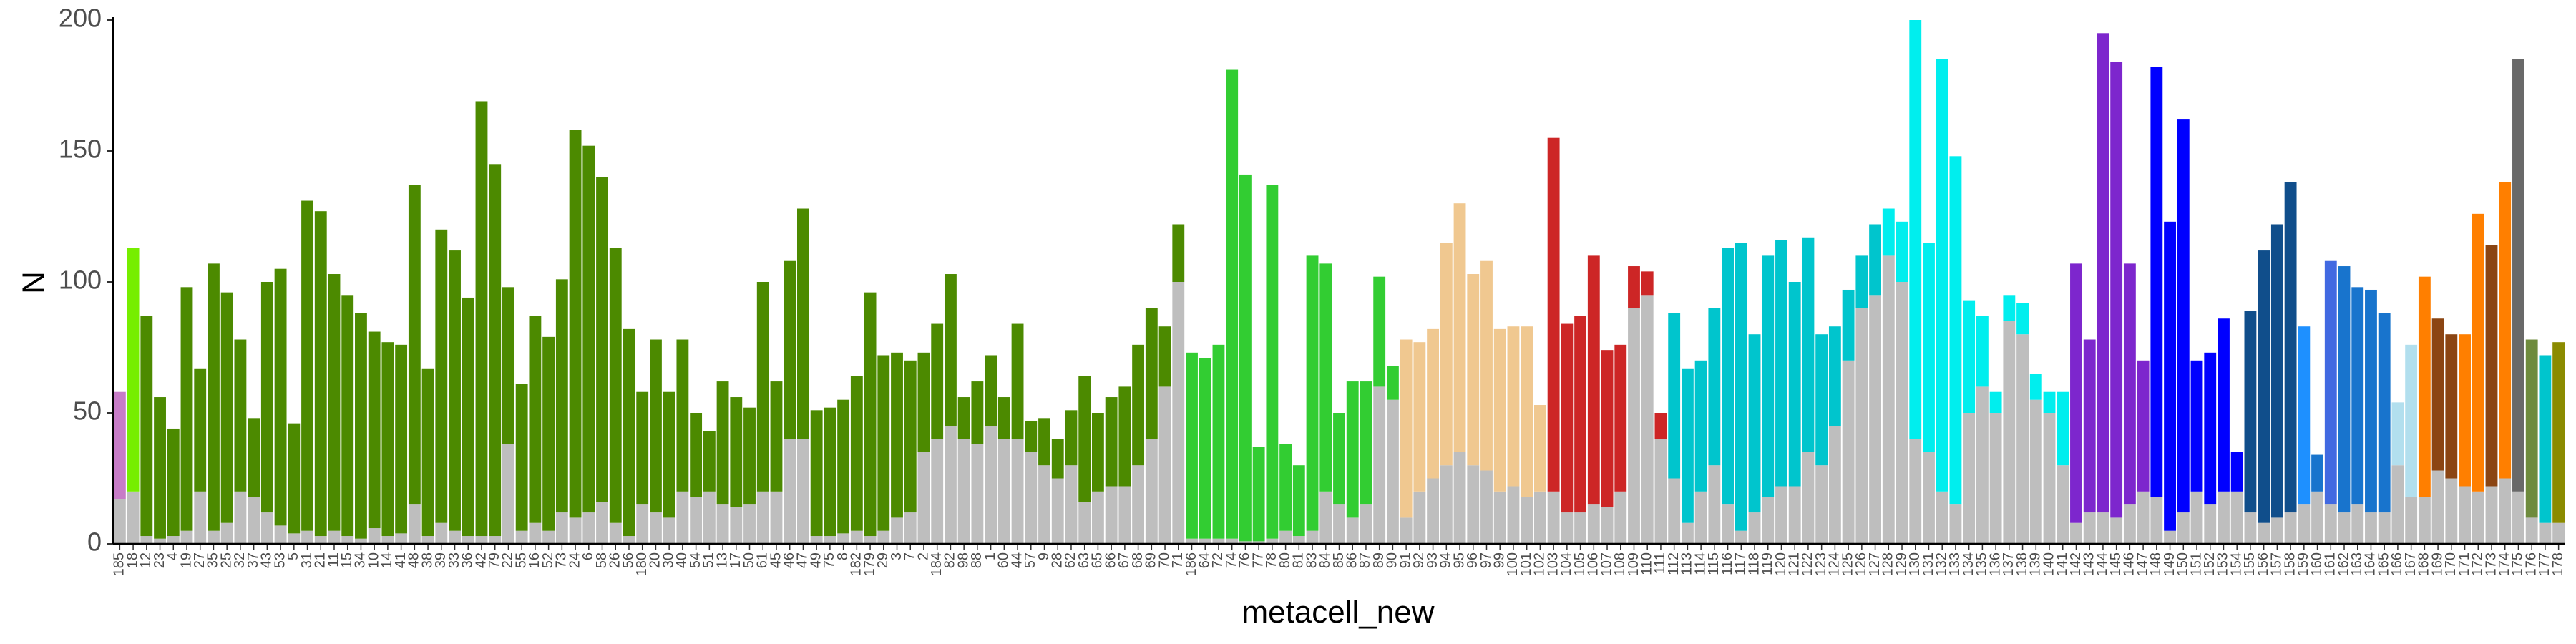 The height and width of the screenshot is (644, 2576). Describe the element at coordinates (2290, 564) in the screenshot. I see `x-tick-label: 158` at that location.